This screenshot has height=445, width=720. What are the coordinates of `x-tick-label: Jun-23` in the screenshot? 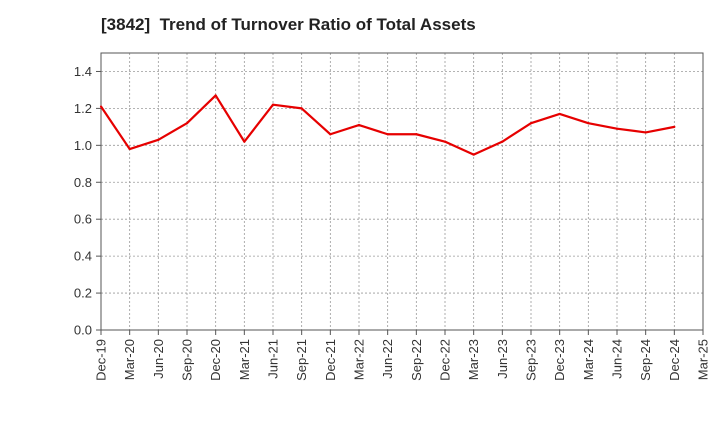 It's located at (502, 359).